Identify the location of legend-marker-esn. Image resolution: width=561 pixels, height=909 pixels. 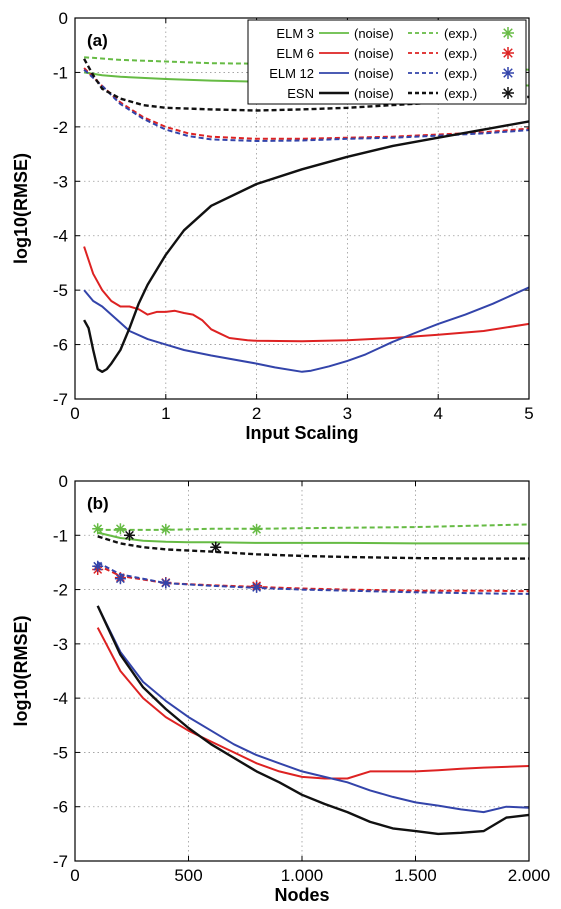
(508, 93).